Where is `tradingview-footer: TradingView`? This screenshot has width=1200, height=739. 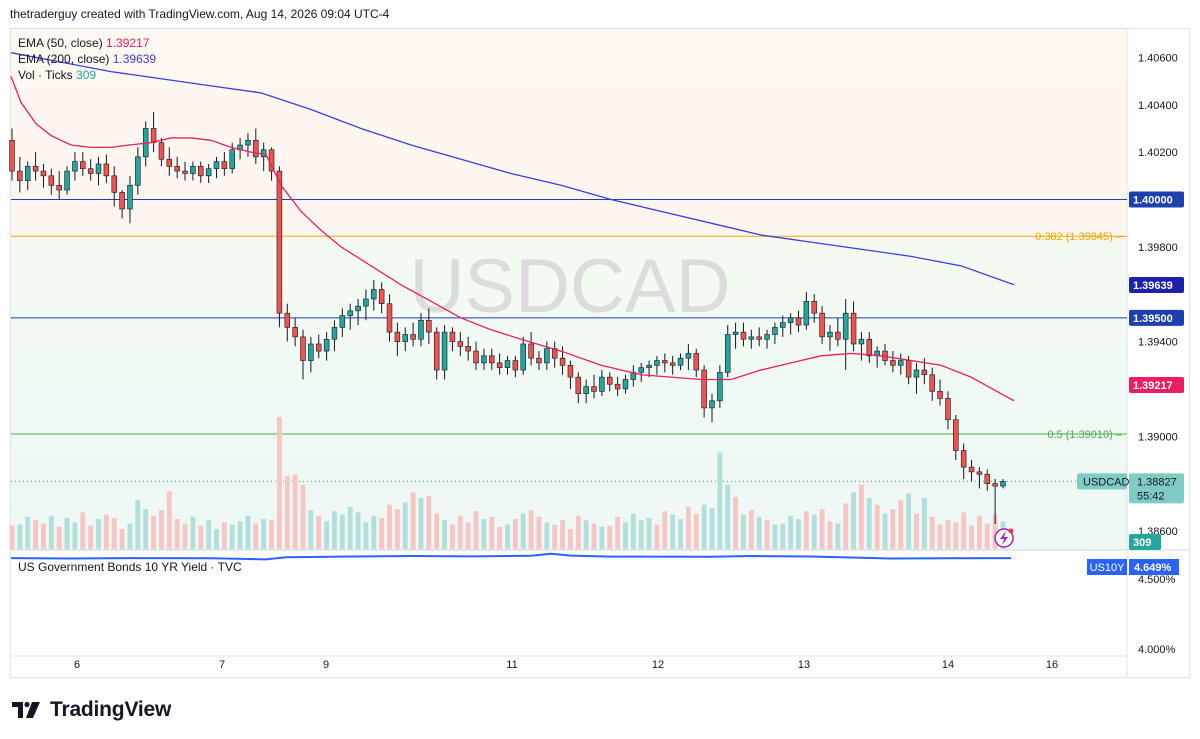
tradingview-footer: TradingView is located at coordinates (91, 710).